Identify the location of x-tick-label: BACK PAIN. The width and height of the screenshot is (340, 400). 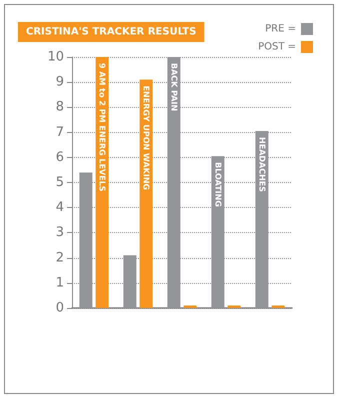
(173, 87).